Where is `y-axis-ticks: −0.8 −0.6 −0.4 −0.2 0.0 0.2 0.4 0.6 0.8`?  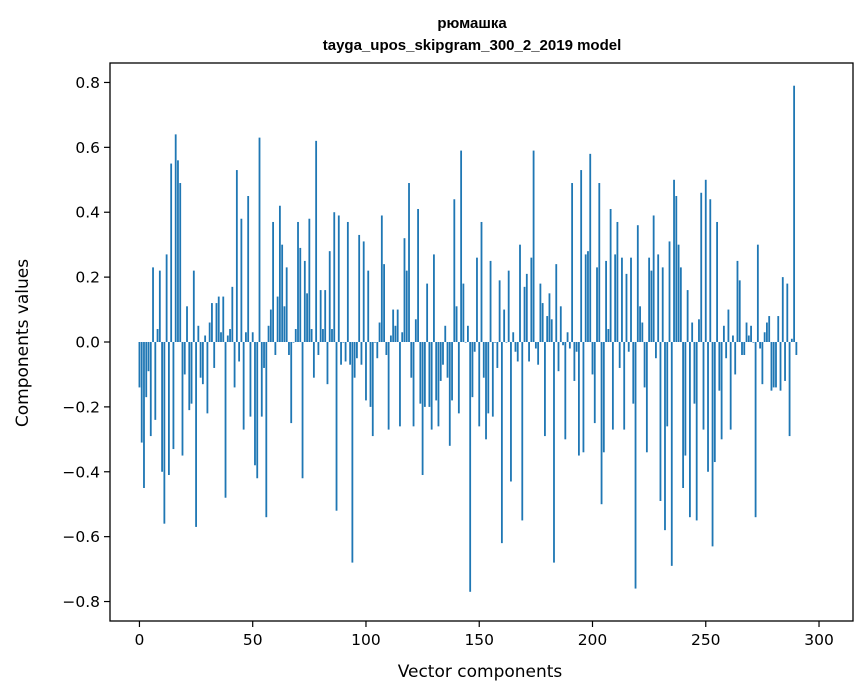 y-axis-ticks: −0.8 −0.6 −0.4 −0.2 0.0 0.2 0.4 0.6 0.8 is located at coordinates (86, 342).